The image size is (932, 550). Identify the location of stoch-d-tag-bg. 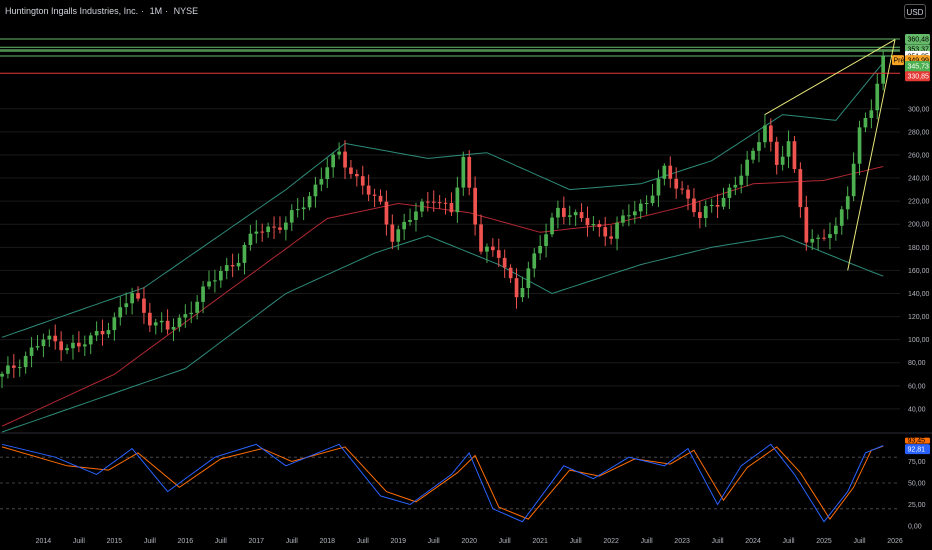
(917, 449).